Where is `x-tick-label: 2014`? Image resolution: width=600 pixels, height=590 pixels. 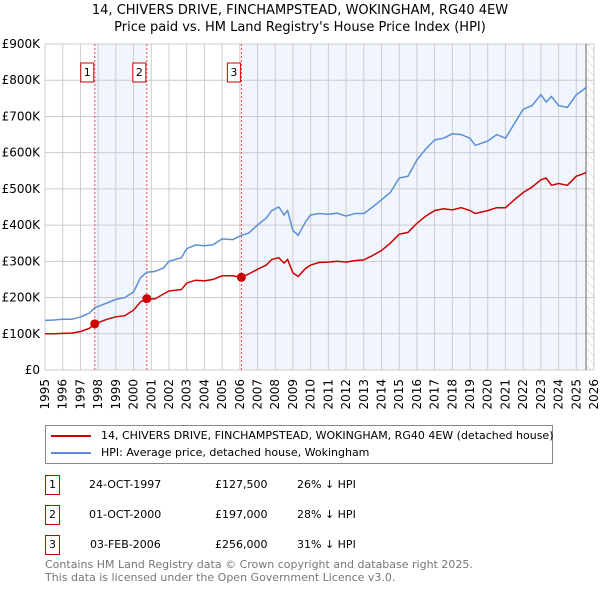
x-tick-label: 2014 is located at coordinates (381, 394).